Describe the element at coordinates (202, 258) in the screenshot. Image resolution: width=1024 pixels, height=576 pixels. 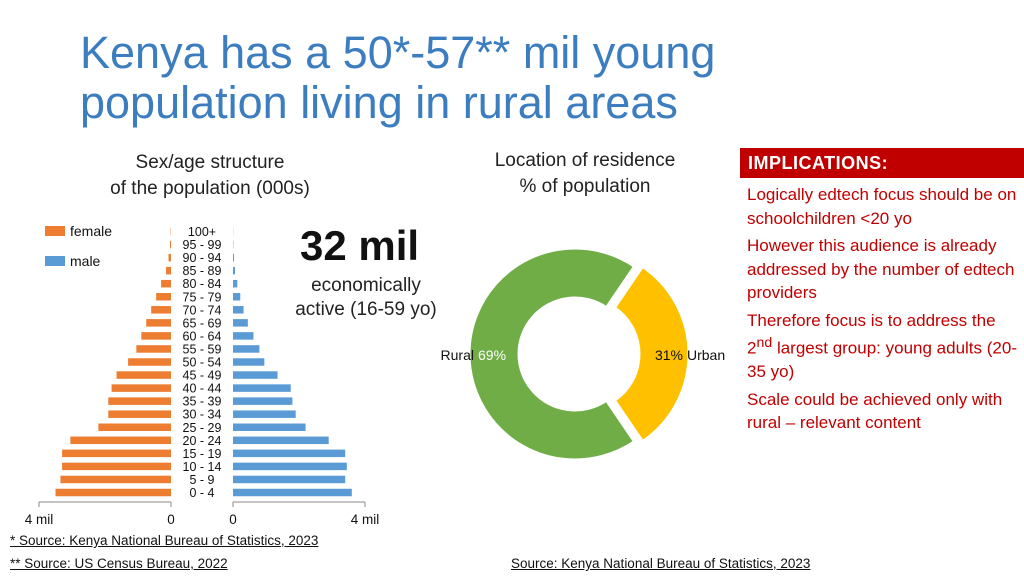
I see `age-label: 90 - 94` at that location.